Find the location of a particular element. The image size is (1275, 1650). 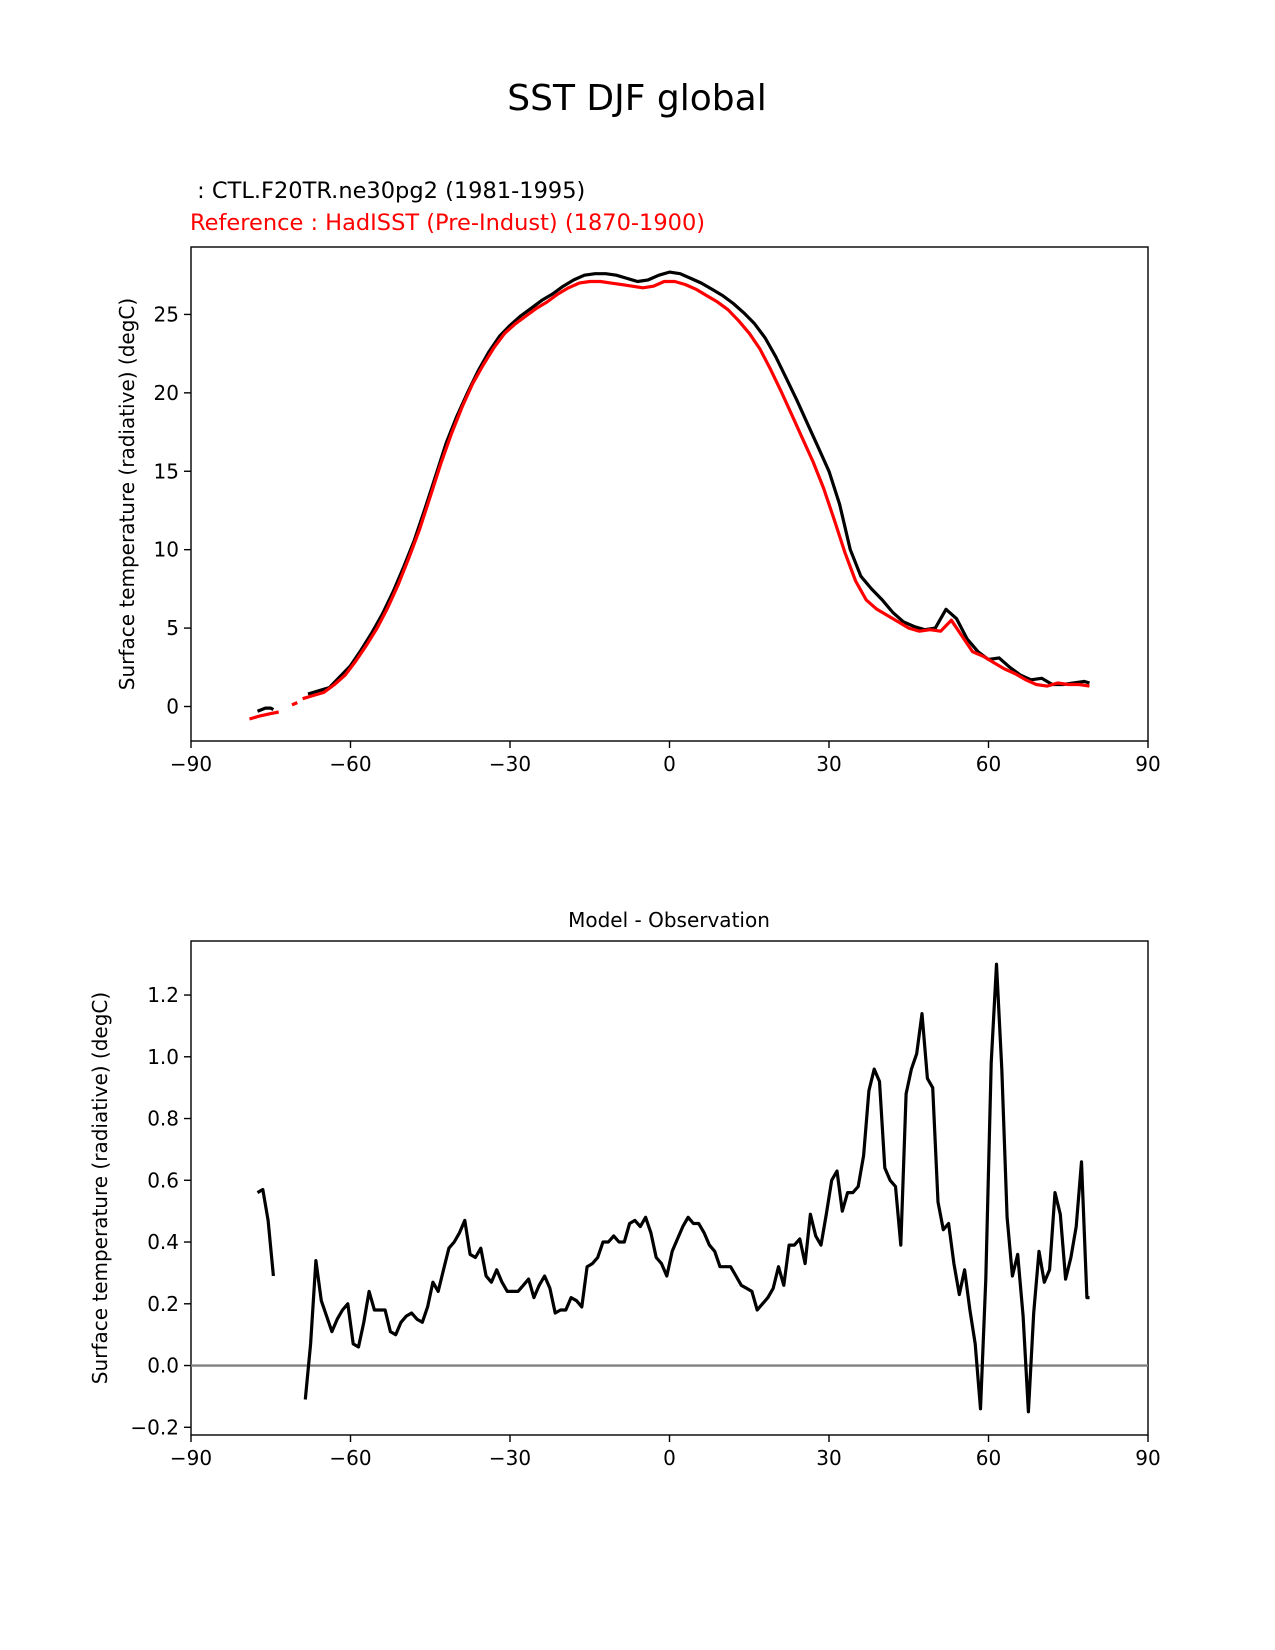

bottom-x-tick-label: 90 is located at coordinates (1147, 1458).